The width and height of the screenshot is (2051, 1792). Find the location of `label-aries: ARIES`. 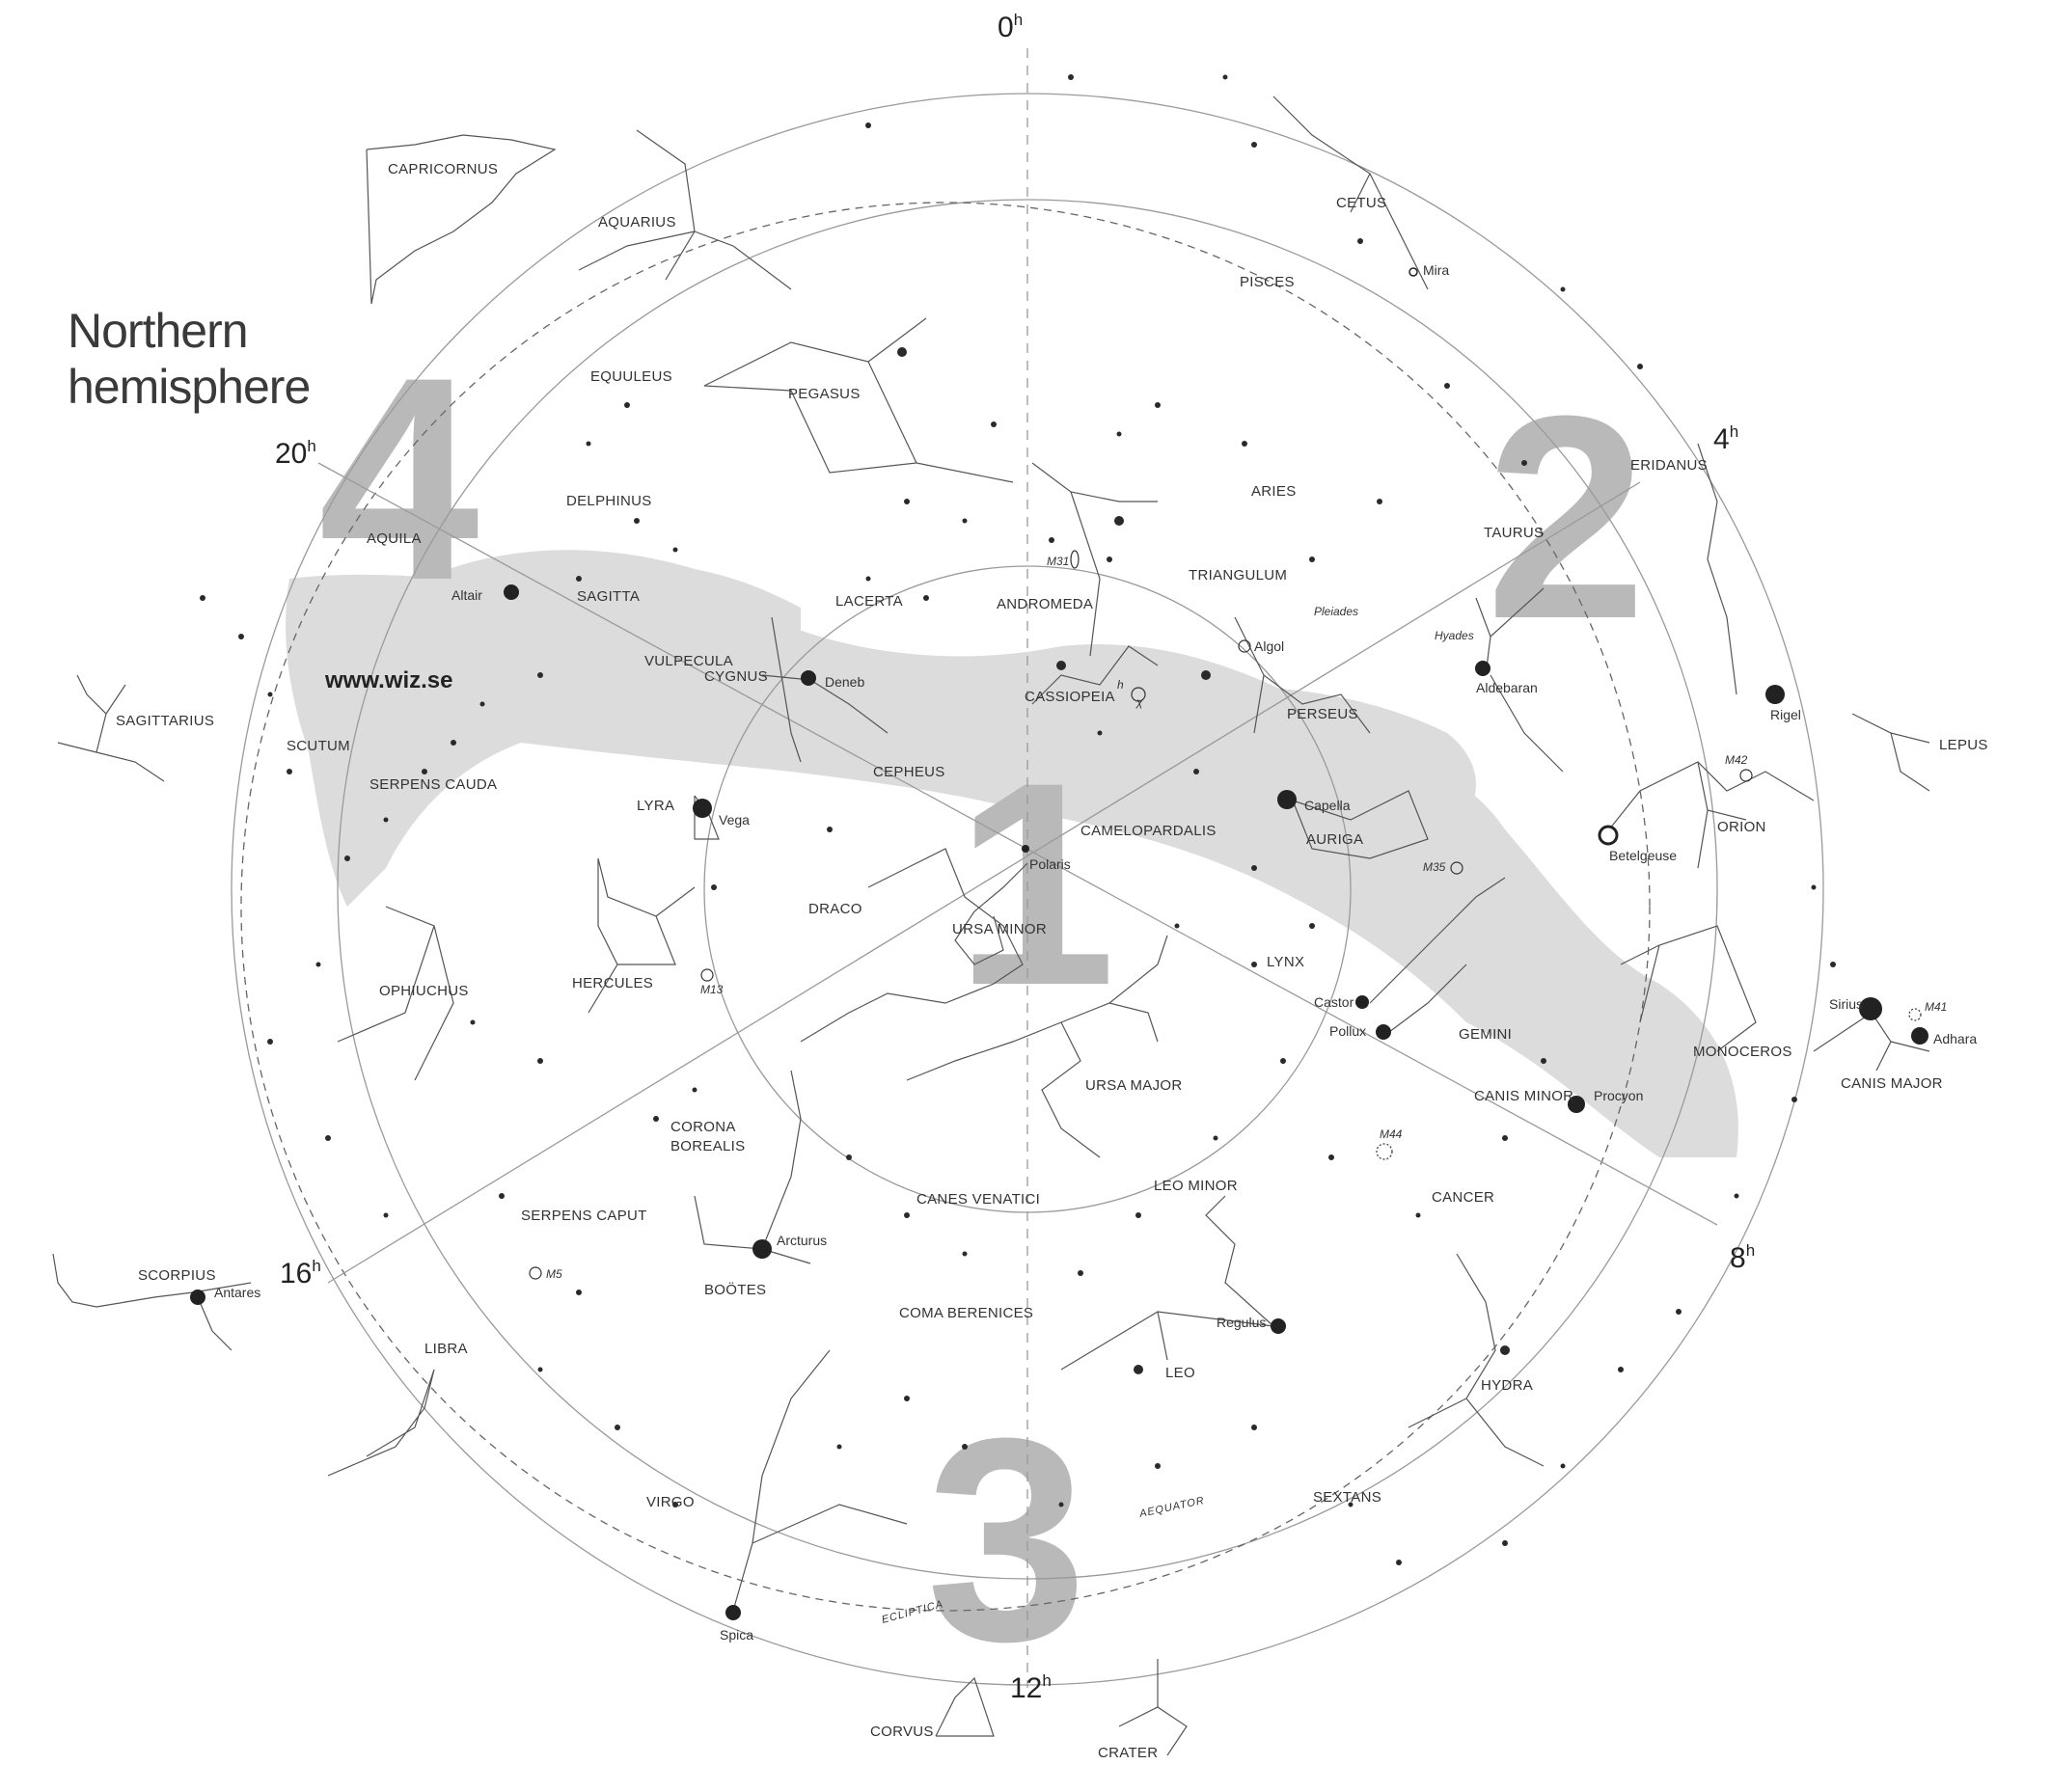

label-aries: ARIES is located at coordinates (1274, 492).